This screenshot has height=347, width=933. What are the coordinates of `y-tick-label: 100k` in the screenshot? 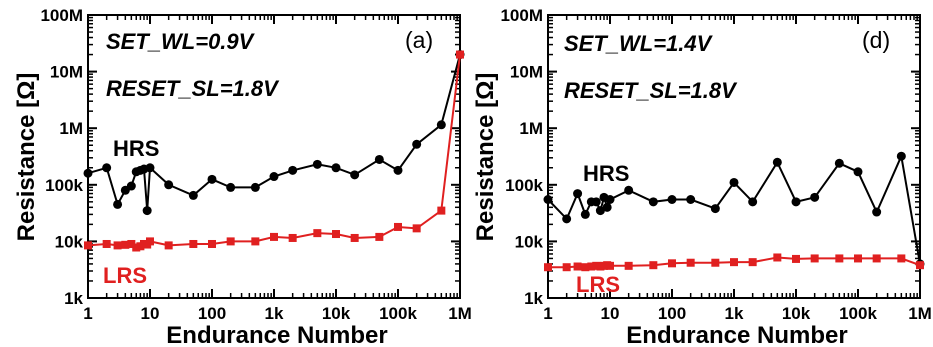 It's located at (64, 185).